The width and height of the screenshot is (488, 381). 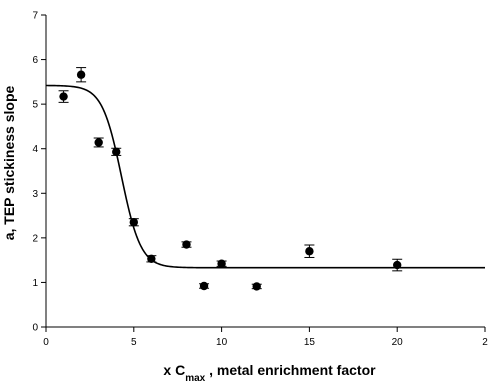 I want to click on y-tick-label: 3, so click(x=35, y=194).